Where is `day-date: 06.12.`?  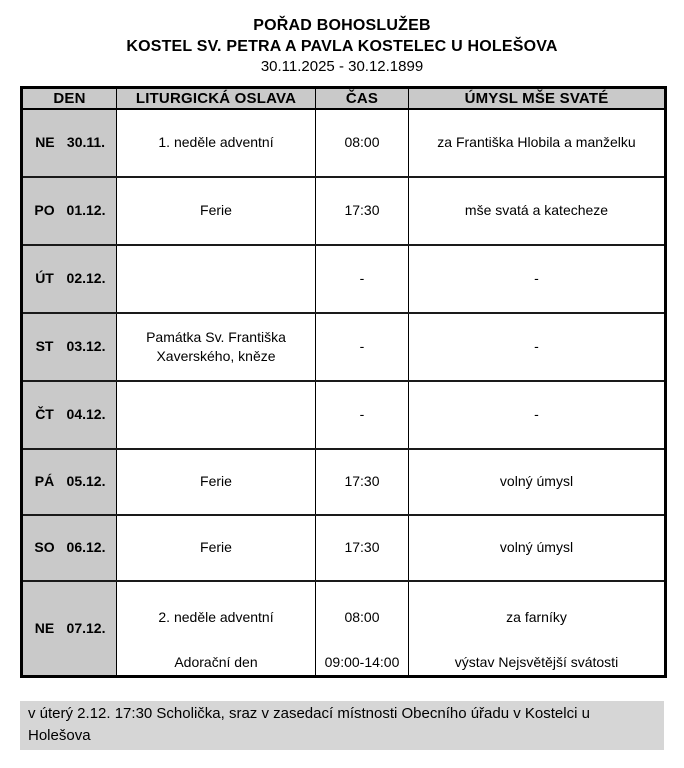
day-date: 06.12. is located at coordinates (86, 547).